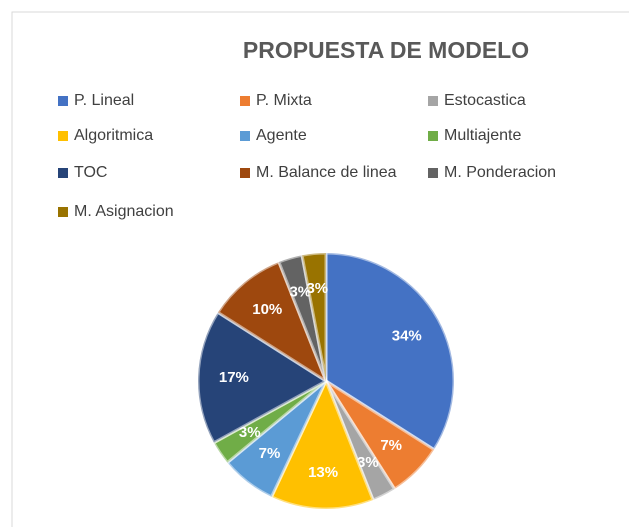  Describe the element at coordinates (407, 336) in the screenshot. I see `data-label: 34%` at that location.